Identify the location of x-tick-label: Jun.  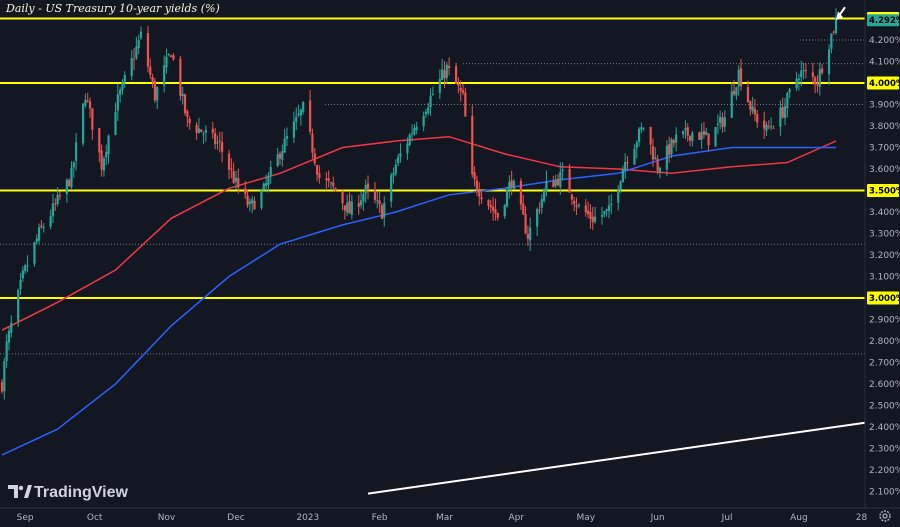
(657, 518).